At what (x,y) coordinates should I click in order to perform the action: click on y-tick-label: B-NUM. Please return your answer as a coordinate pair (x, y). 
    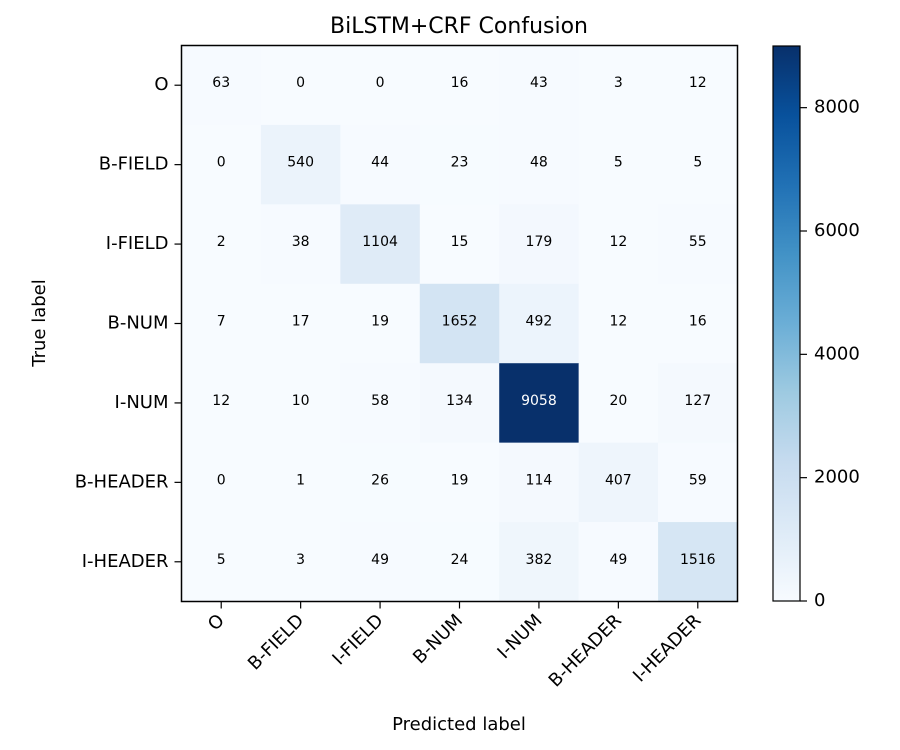
    Looking at the image, I should click on (137, 323).